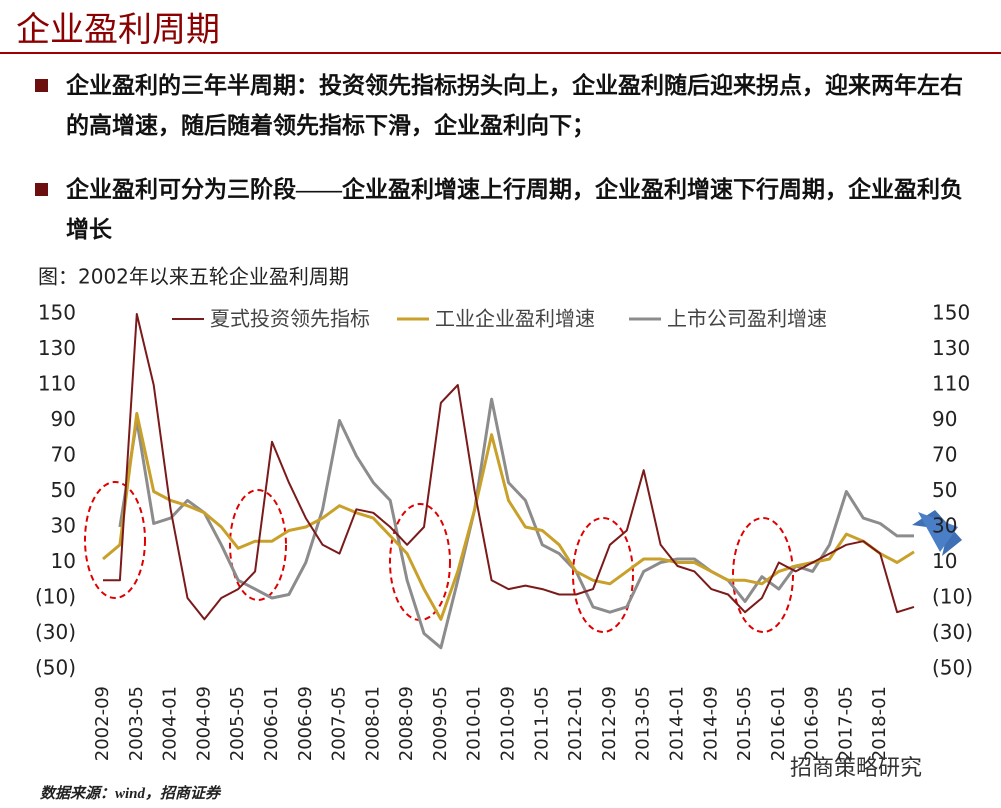  What do you see at coordinates (63, 490) in the screenshot?
I see `y-tick-label: 50` at bounding box center [63, 490].